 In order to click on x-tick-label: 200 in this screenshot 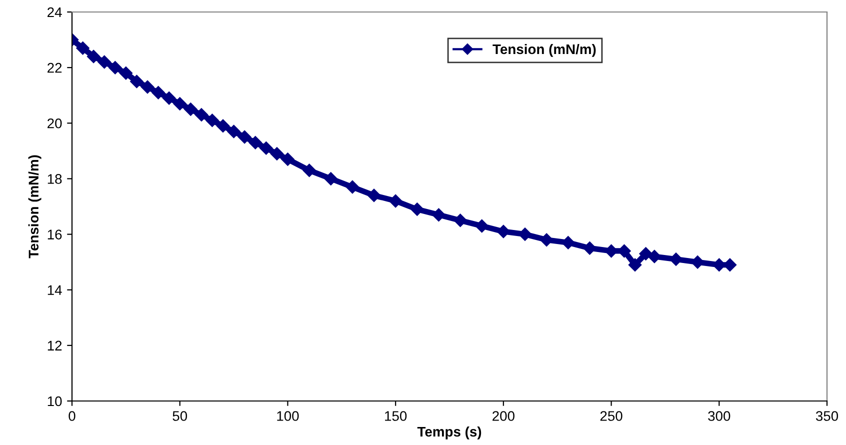, I will do `click(503, 416)`.